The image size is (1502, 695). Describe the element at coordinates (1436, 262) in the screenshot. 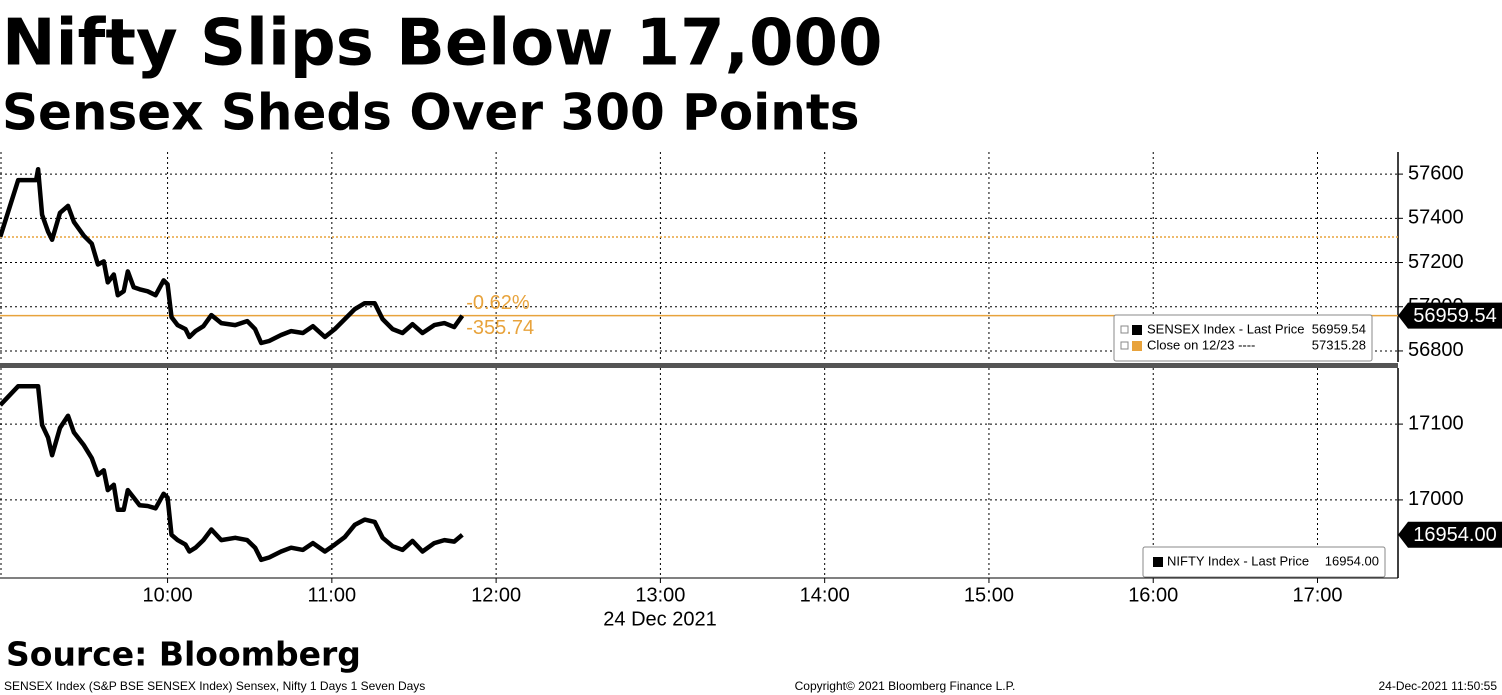

I see `y-tick-label: 57200` at that location.